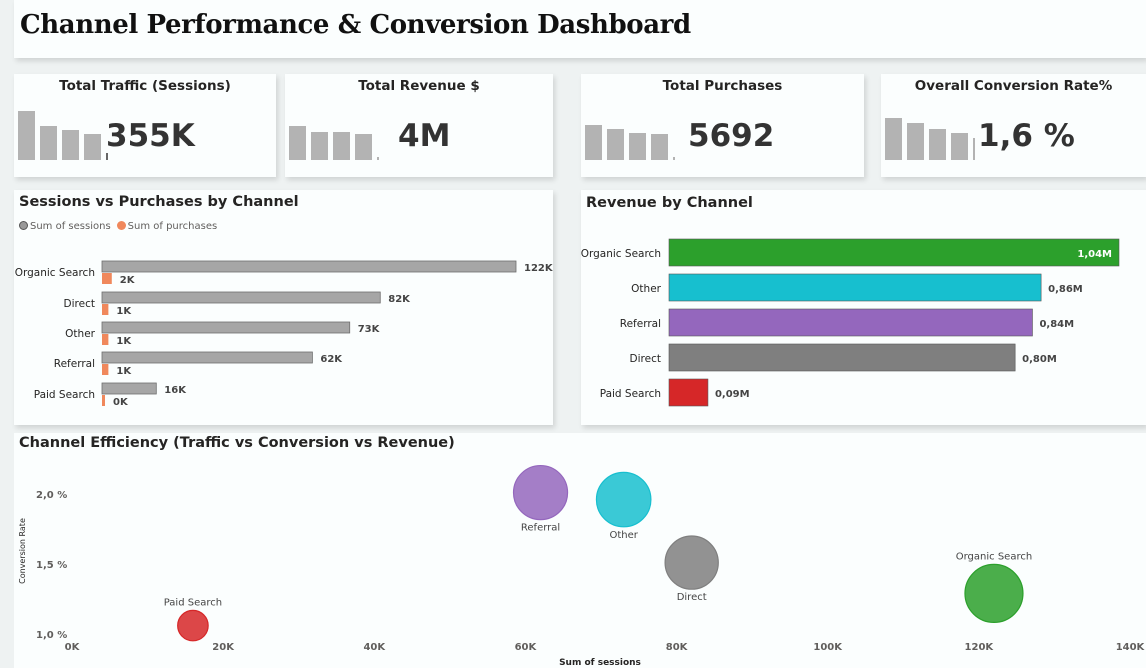  I want to click on legend-label: Sum of sessions, so click(70, 226).